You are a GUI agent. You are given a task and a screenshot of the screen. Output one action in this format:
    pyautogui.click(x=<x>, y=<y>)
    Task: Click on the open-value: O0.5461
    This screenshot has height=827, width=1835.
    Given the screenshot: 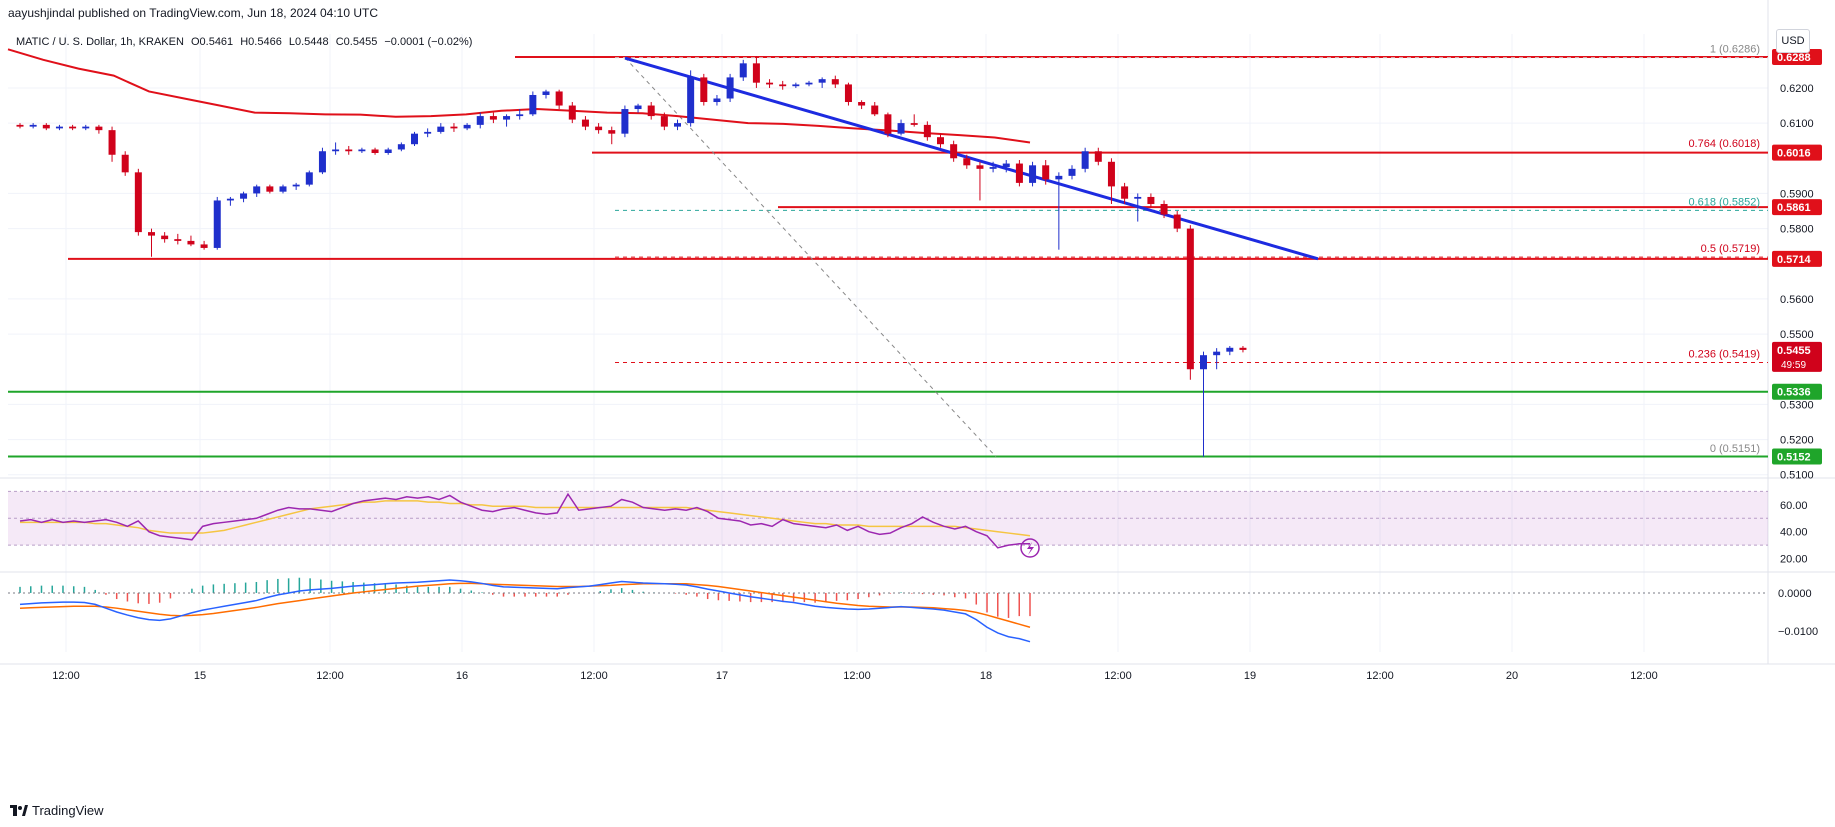 What is the action you would take?
    pyautogui.click(x=212, y=42)
    